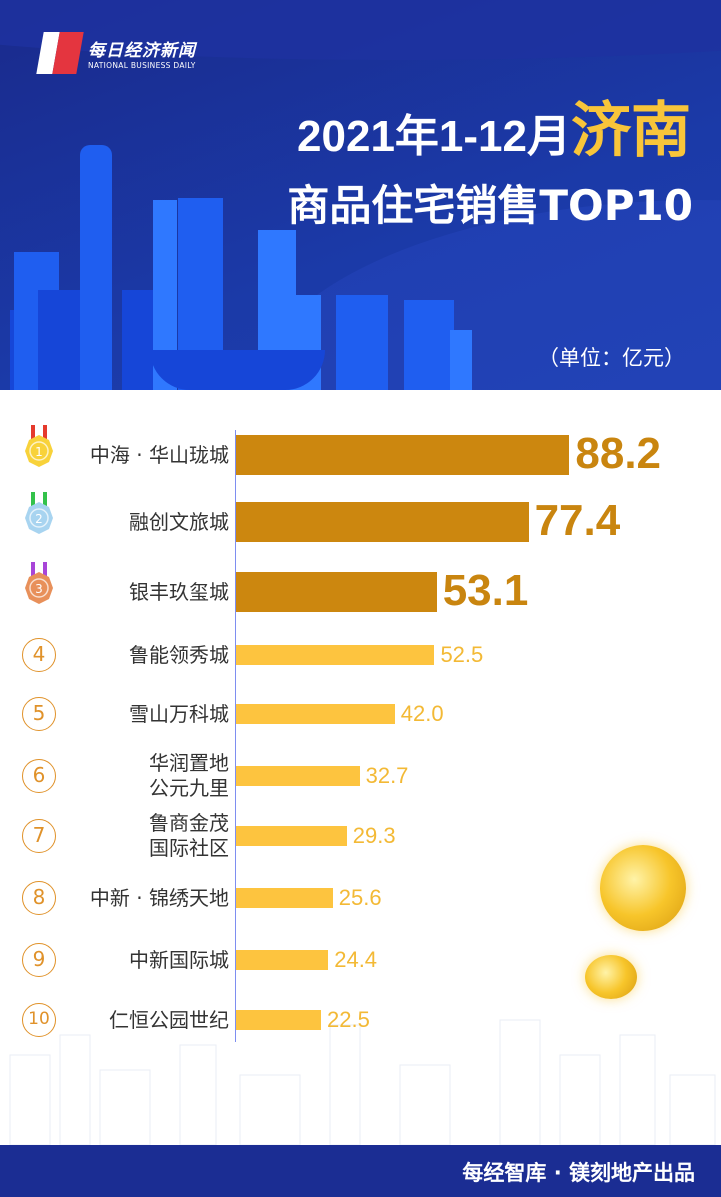 This screenshot has height=1197, width=721. Describe the element at coordinates (179, 959) in the screenshot. I see `category-label: 中新国际城` at that location.